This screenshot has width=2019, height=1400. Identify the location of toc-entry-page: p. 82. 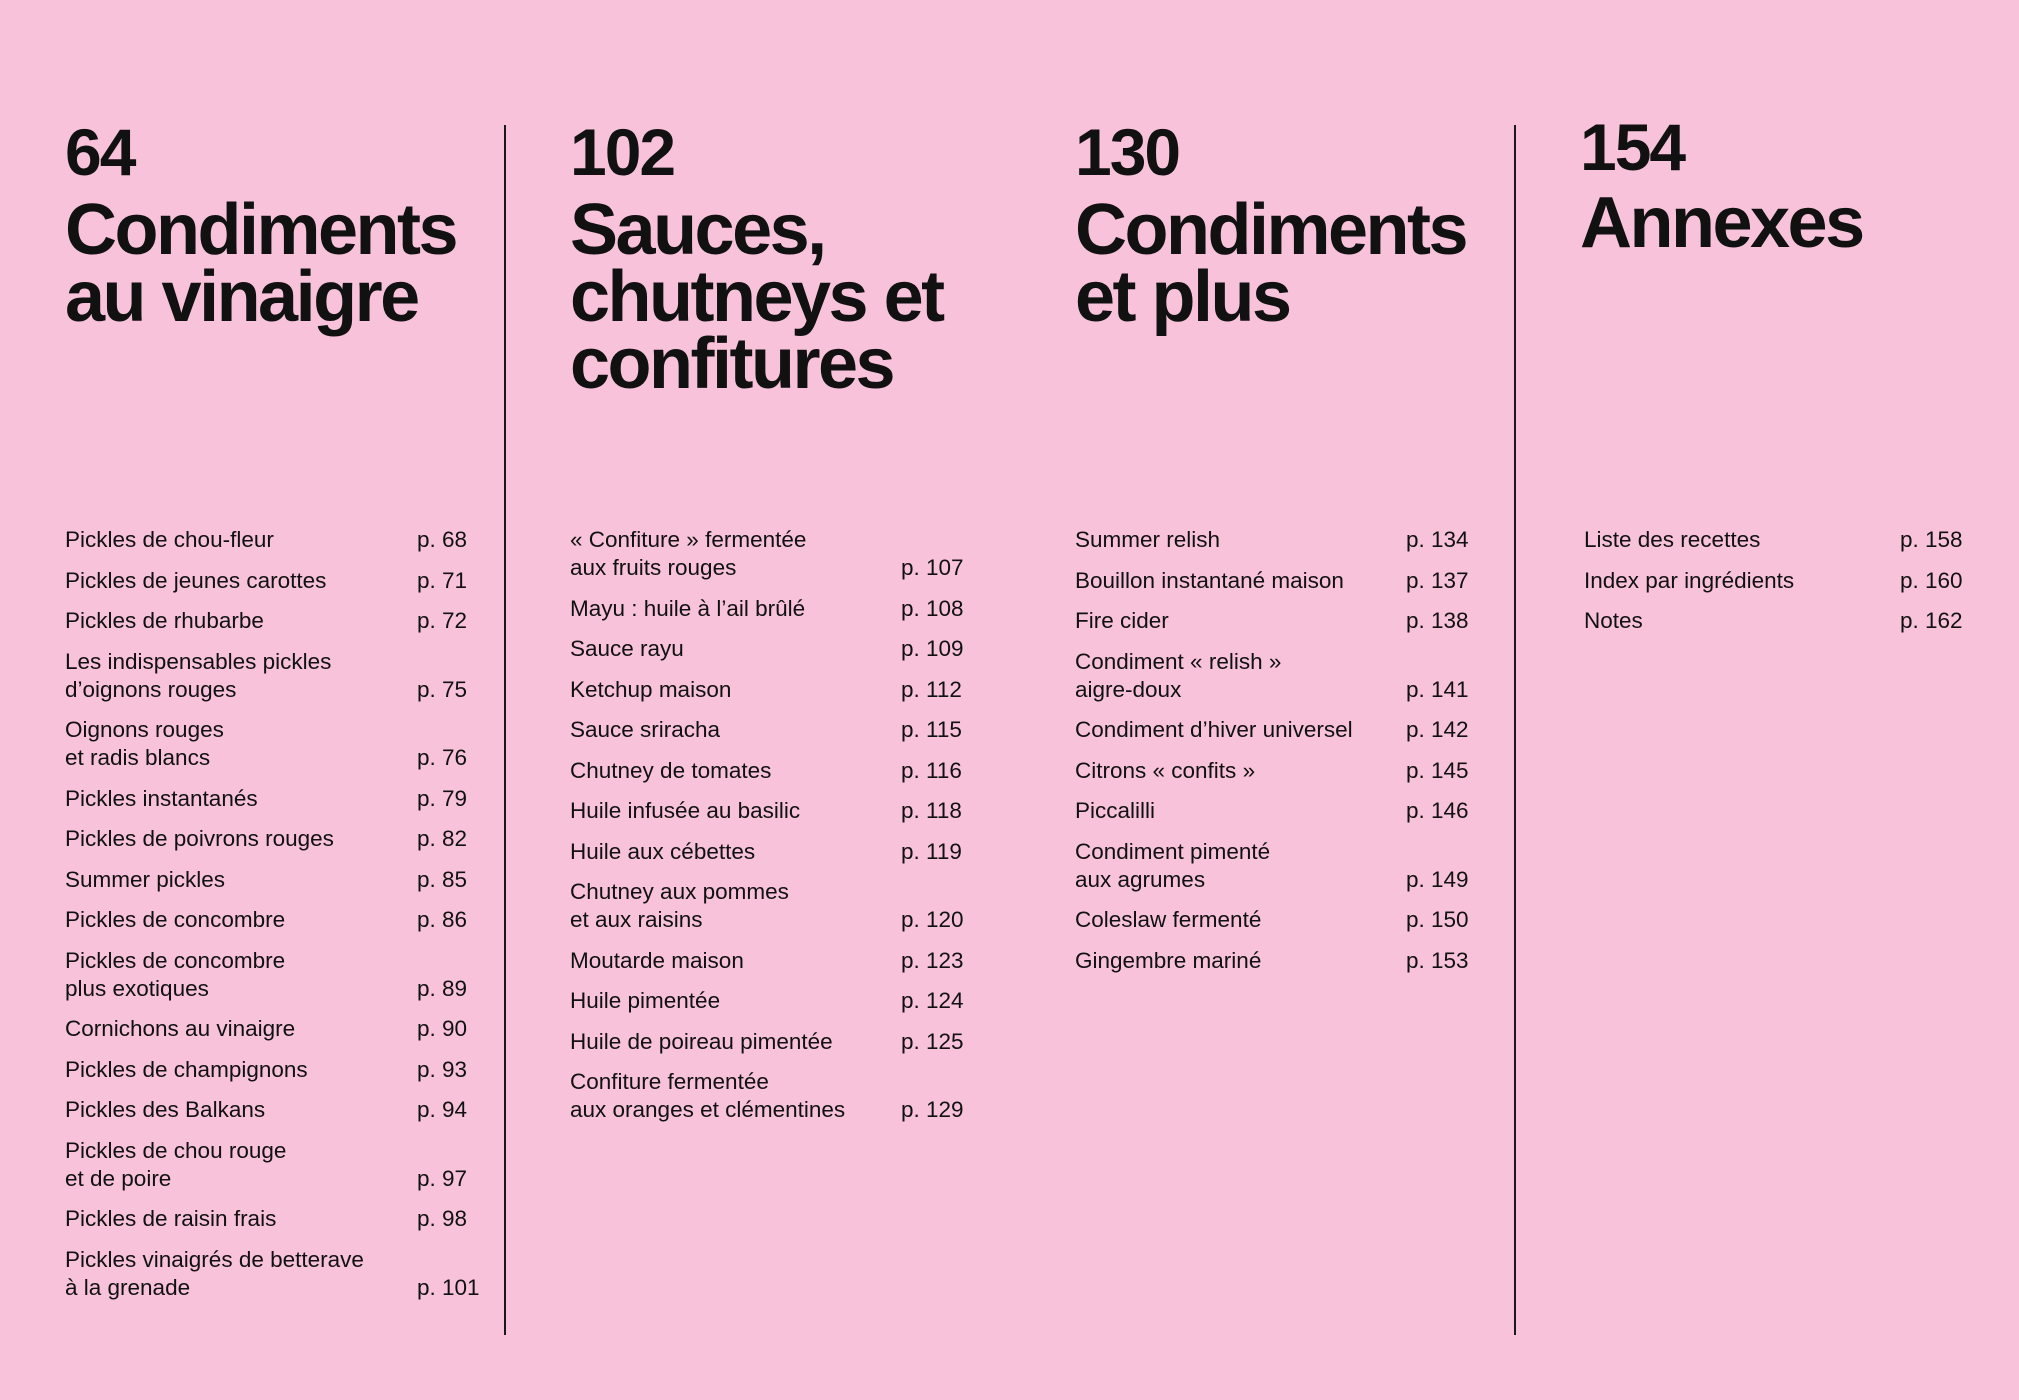
(442, 838).